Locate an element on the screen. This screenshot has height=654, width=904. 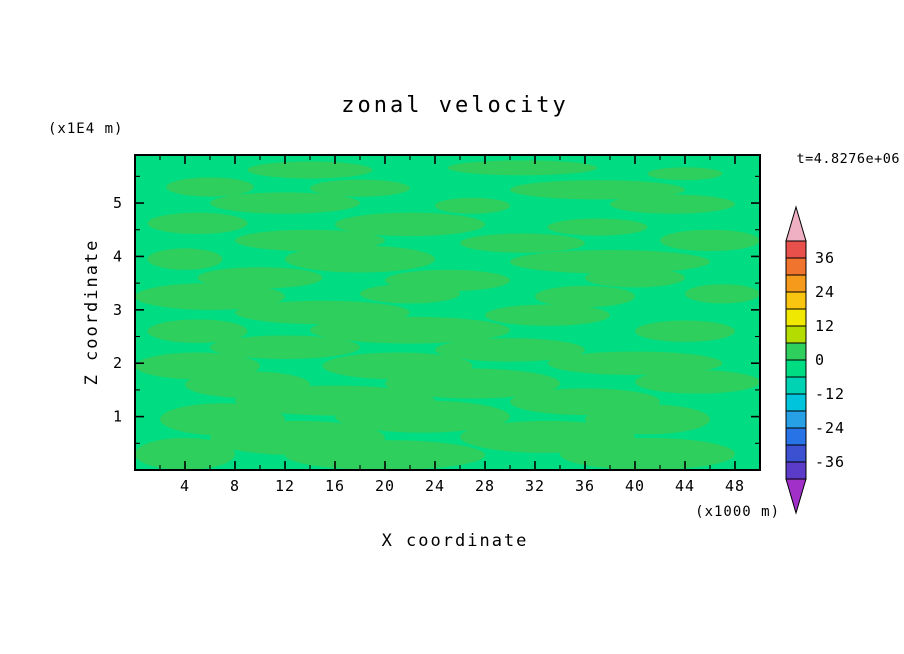
y-tick-label: 3 is located at coordinates (118, 310).